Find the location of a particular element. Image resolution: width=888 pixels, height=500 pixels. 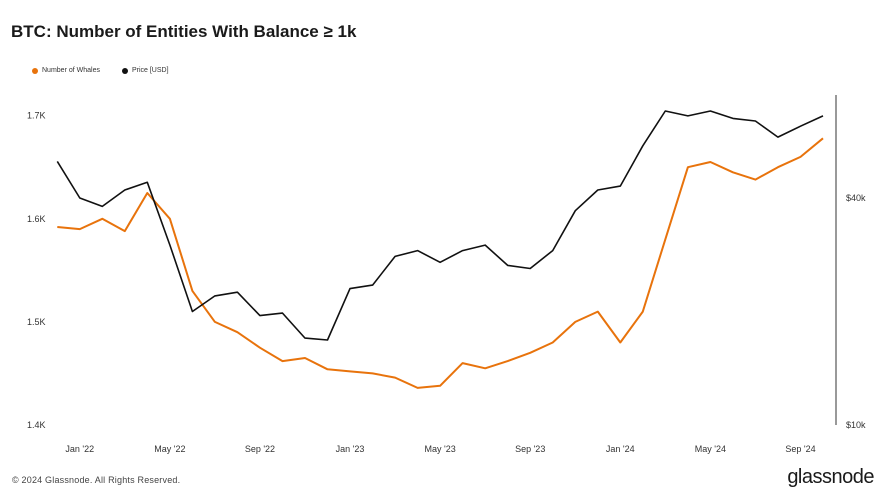

x-tick-label: May '23 is located at coordinates (440, 449).